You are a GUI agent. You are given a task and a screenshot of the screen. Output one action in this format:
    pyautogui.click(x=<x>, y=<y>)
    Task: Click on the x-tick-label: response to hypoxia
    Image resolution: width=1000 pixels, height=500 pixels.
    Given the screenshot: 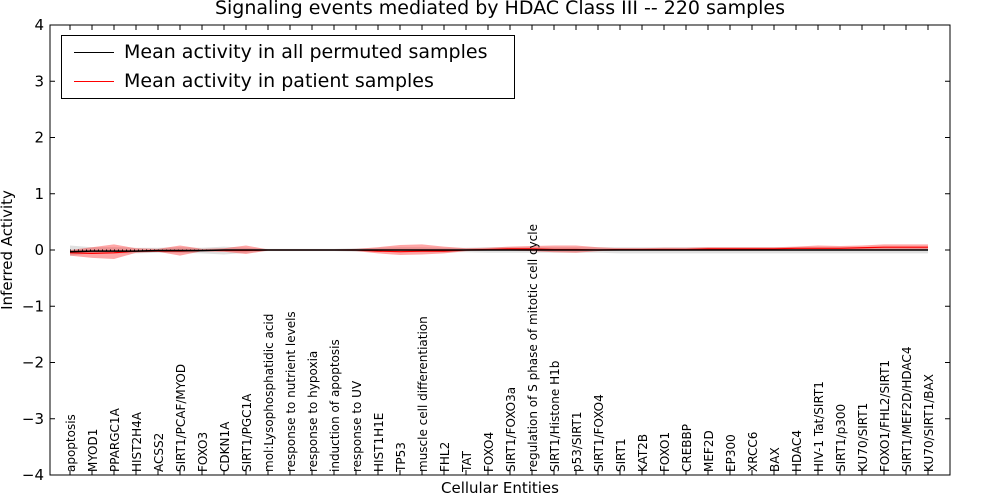 What is the action you would take?
    pyautogui.click(x=313, y=411)
    